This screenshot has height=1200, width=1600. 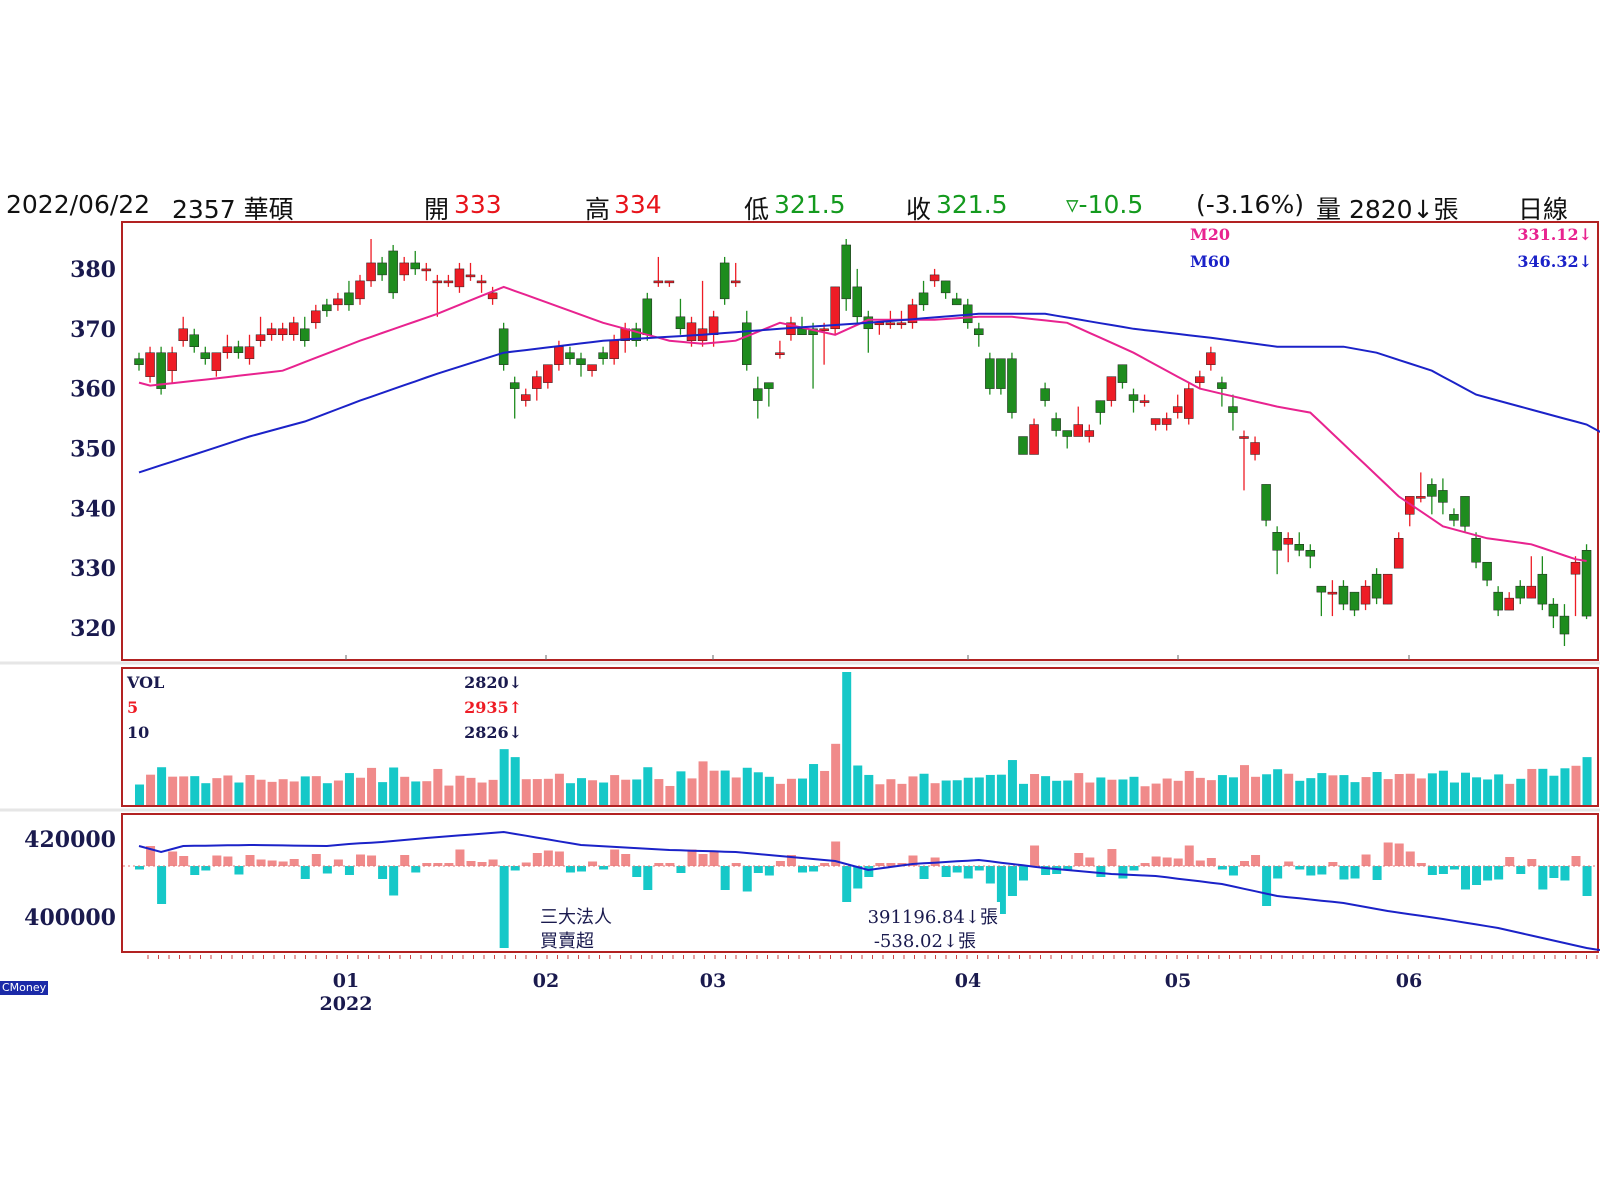 I want to click on vol10-legend-value: 2826↓, so click(x=493, y=732).